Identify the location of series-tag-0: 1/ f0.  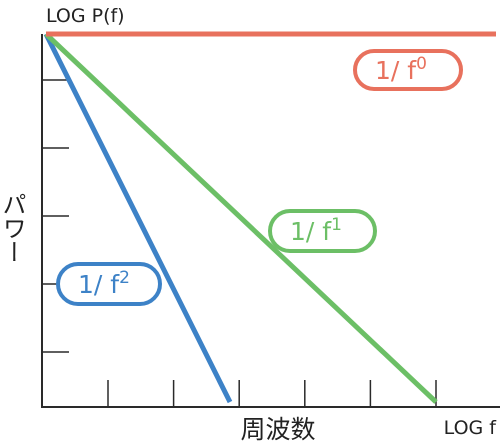
(408, 70).